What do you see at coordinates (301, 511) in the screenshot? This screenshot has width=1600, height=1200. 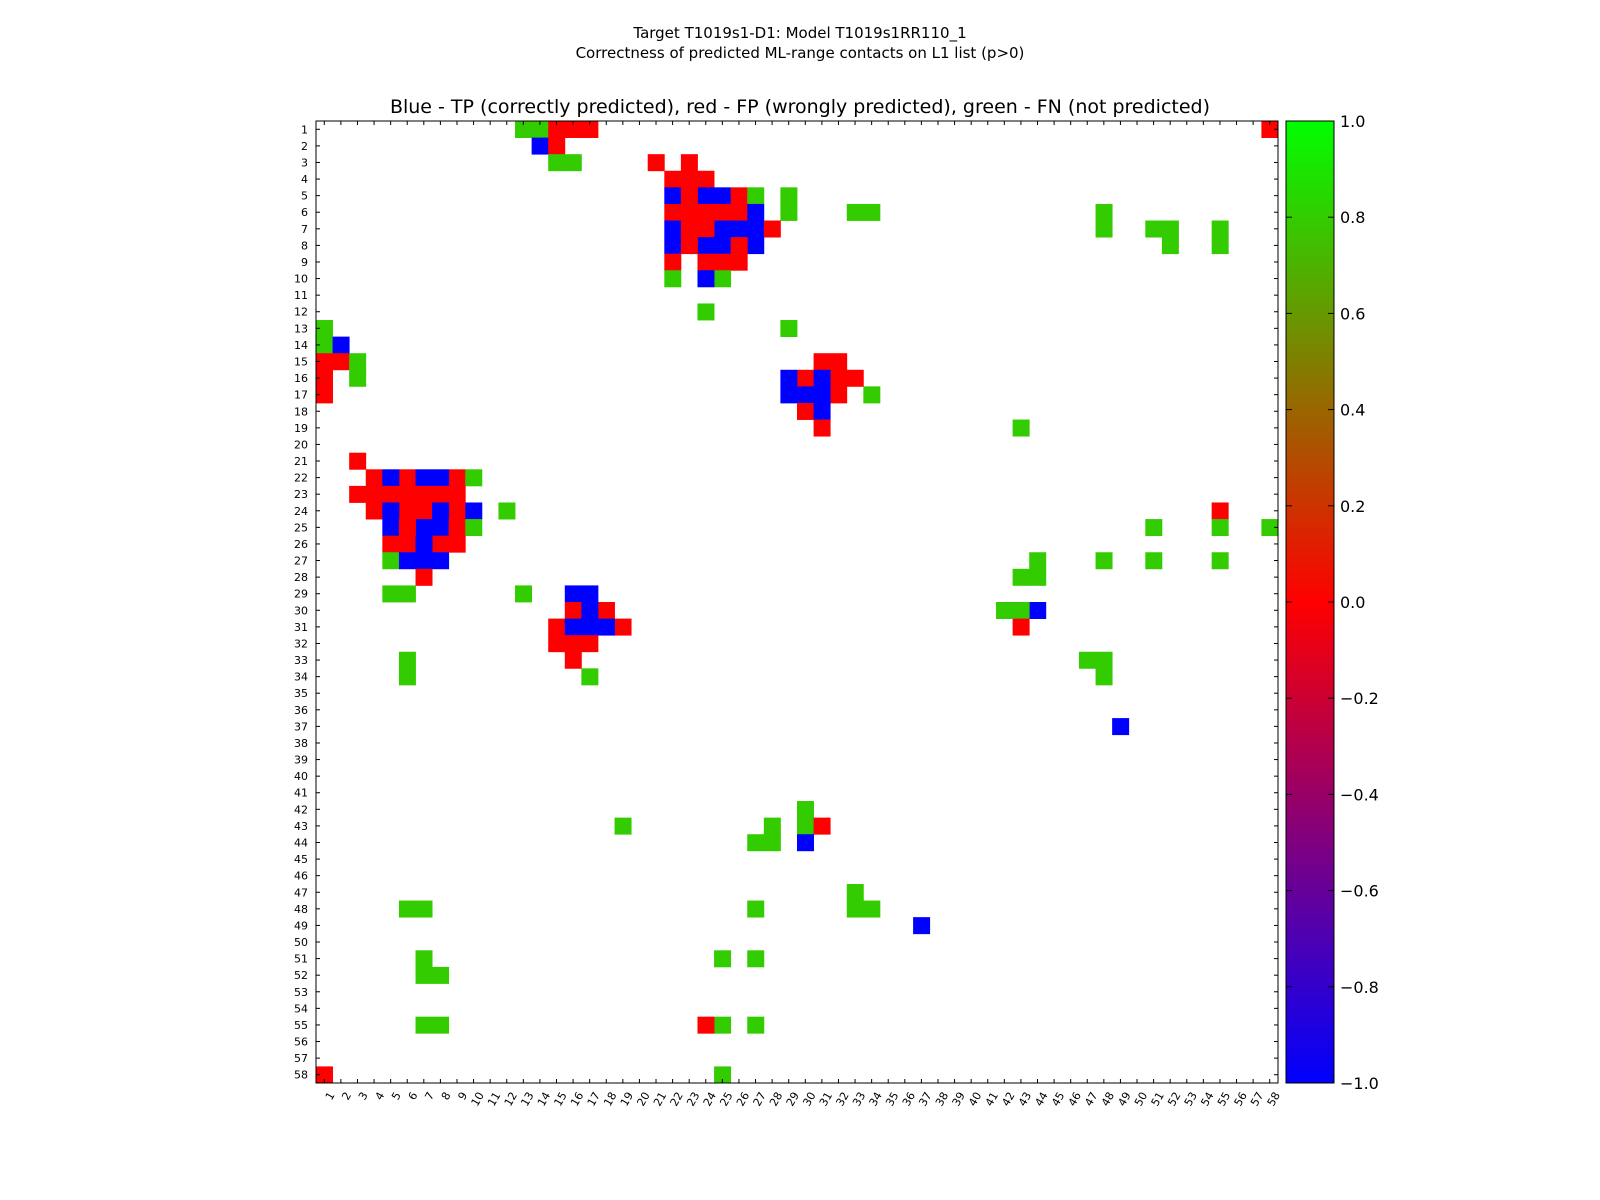 I see `y-tick-label: 24` at bounding box center [301, 511].